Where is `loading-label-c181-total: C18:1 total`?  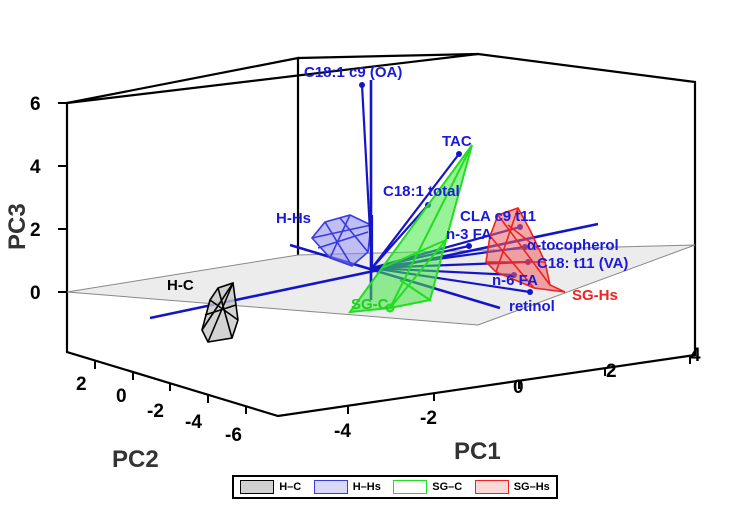
loading-label-c181-total: C18:1 total is located at coordinates (421, 191).